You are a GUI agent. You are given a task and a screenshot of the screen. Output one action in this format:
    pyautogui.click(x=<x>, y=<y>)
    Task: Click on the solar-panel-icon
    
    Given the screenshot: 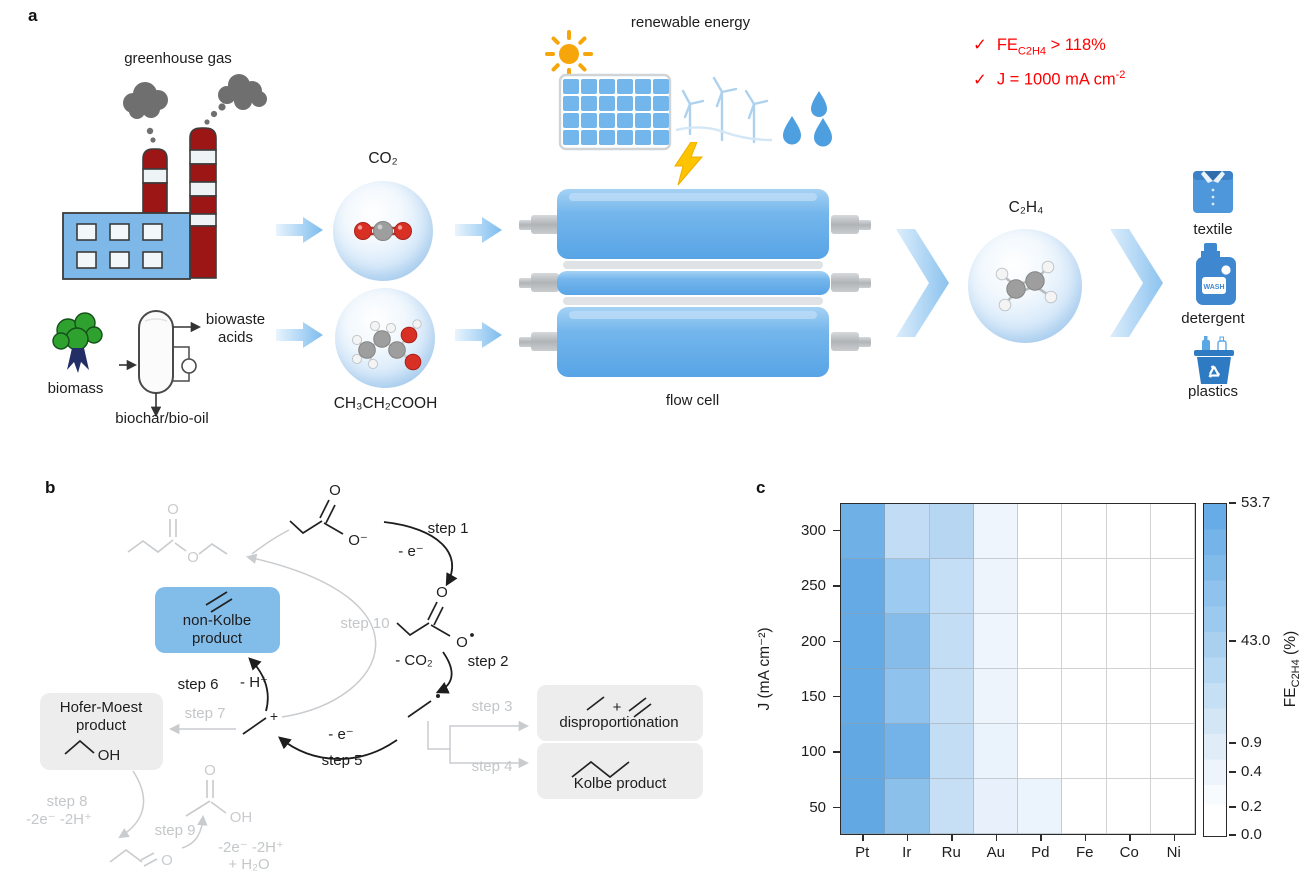 What is the action you would take?
    pyautogui.click(x=615, y=112)
    